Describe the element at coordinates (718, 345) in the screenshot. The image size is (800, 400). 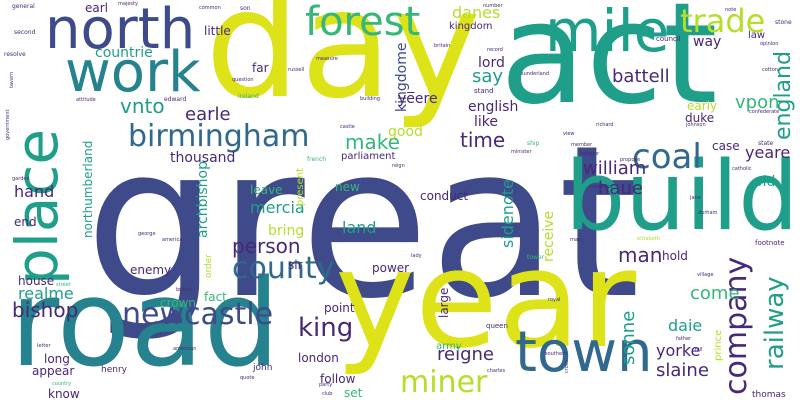
I see `word-92: prince` at that location.